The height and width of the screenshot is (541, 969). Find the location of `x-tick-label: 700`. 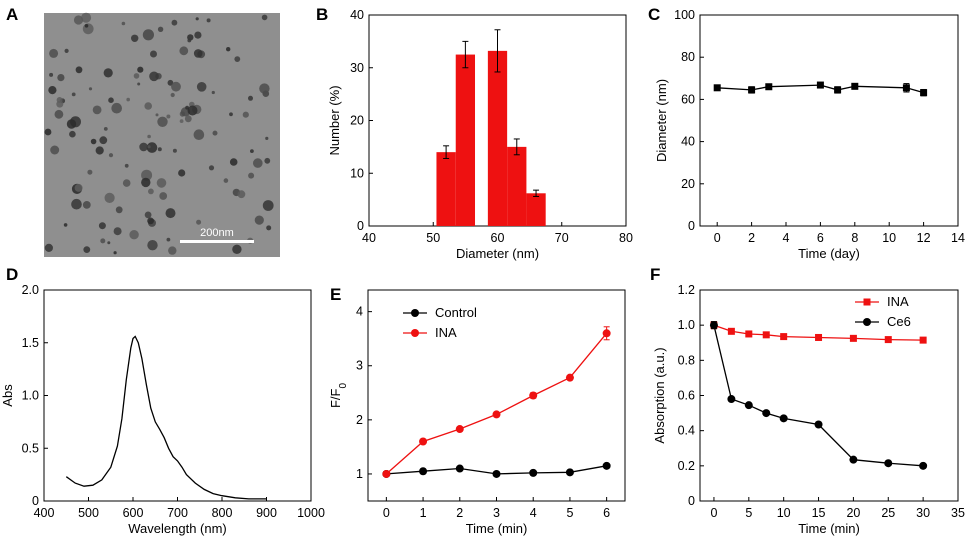

x-tick-label: 700 is located at coordinates (177, 513).